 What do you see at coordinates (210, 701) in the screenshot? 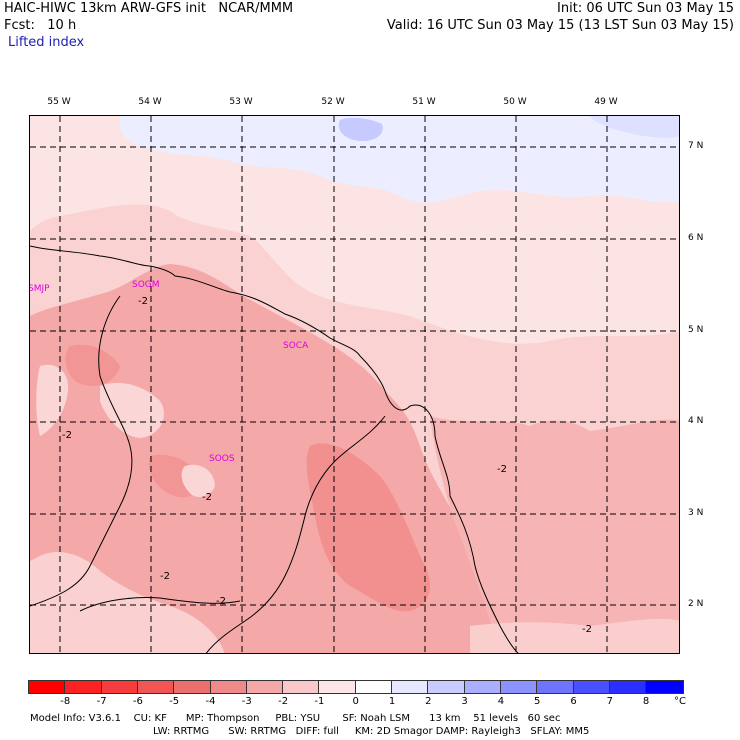
I see `colorbar-tick-label: -4` at bounding box center [210, 701].